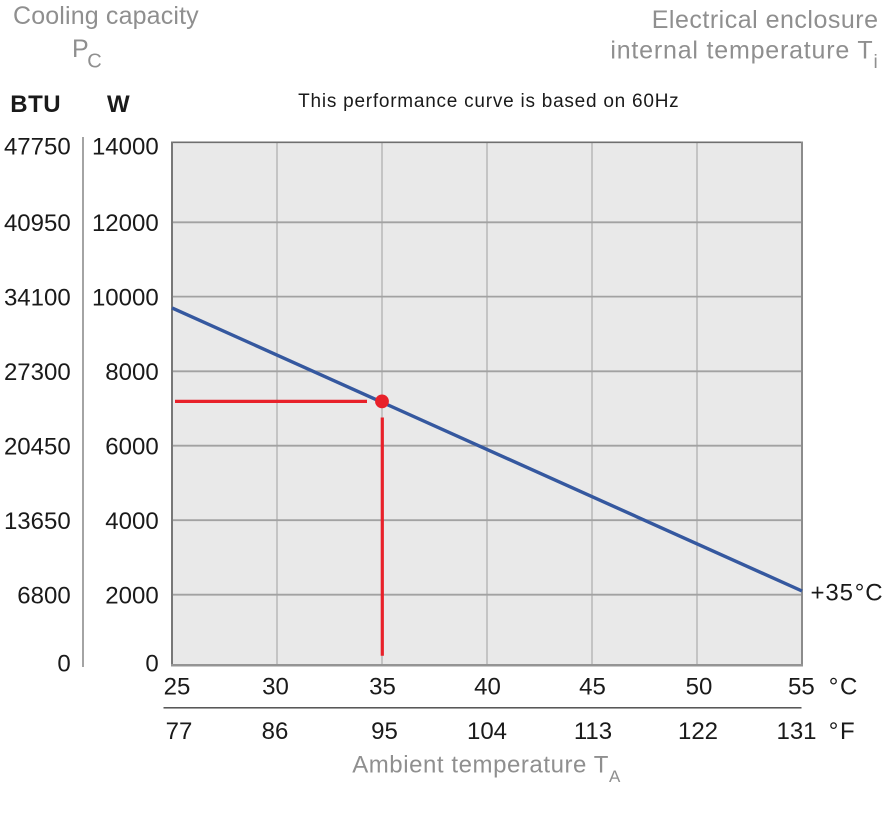  What do you see at coordinates (37, 297) in the screenshot?
I see `svg-text: 34100` at bounding box center [37, 297].